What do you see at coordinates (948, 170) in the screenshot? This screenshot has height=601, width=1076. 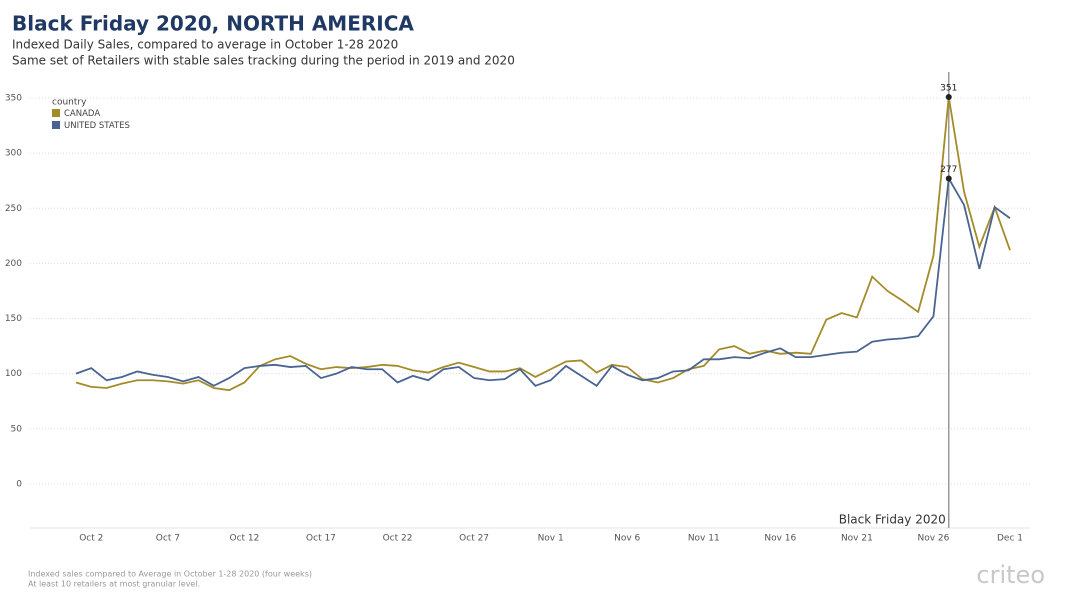 I see `data-label: 277` at bounding box center [948, 170].